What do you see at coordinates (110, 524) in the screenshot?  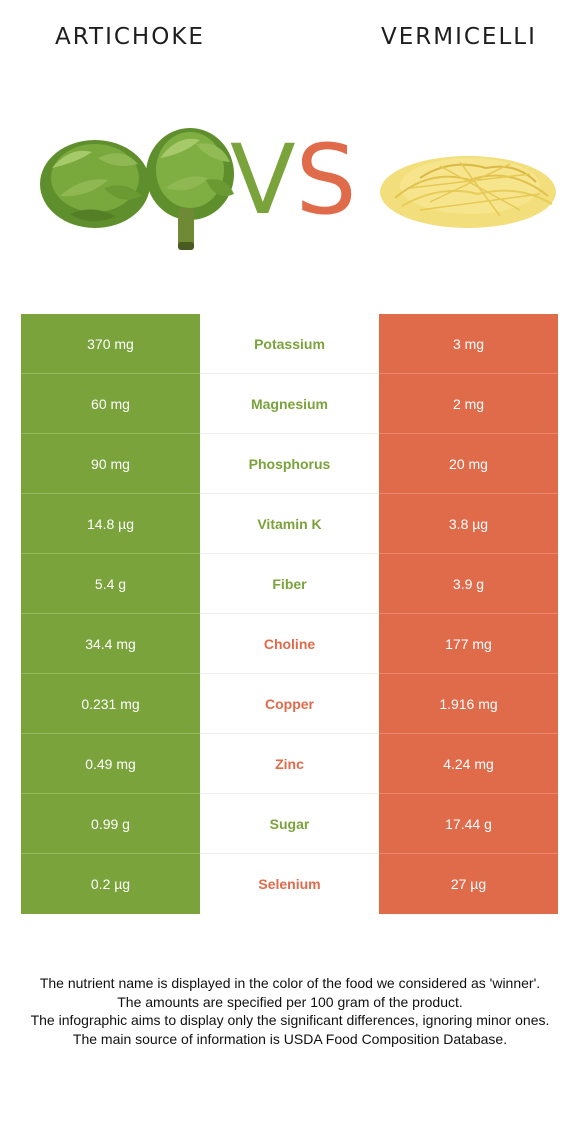 I see `left-value: 14.8 µg` at bounding box center [110, 524].